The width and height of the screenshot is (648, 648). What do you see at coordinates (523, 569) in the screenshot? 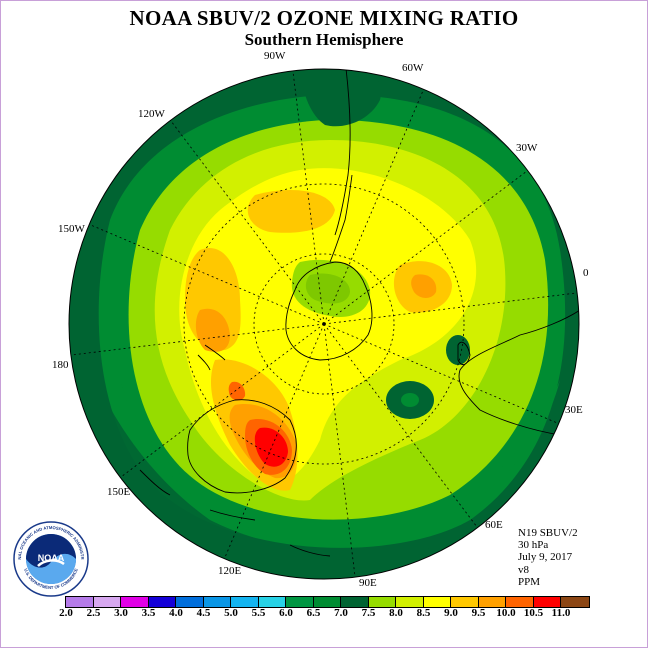
I see `version-label: v8` at bounding box center [523, 569].